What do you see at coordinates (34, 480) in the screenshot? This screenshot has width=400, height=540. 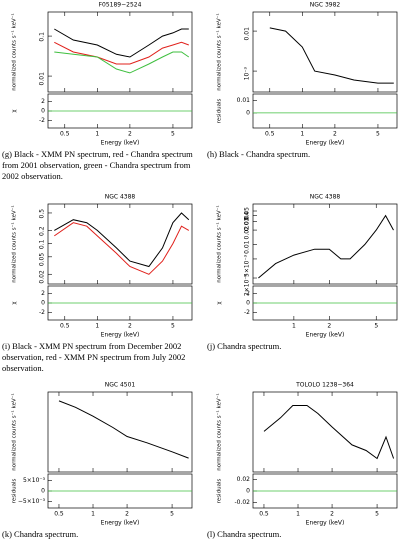 I see `residual-tick-label: 5×10⁻³` at bounding box center [34, 480].